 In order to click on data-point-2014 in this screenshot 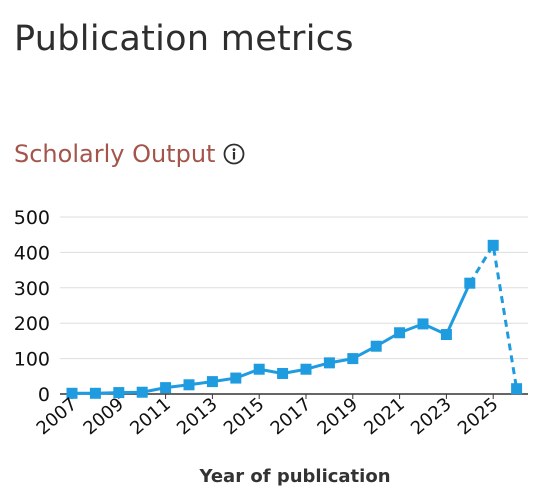, I will do `click(236, 378)`.